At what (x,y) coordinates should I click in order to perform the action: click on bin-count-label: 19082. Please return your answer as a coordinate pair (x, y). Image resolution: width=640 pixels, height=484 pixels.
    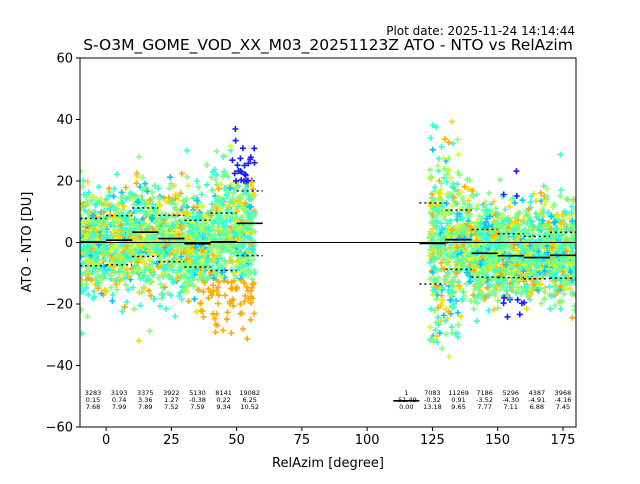
    Looking at the image, I should click on (249, 393).